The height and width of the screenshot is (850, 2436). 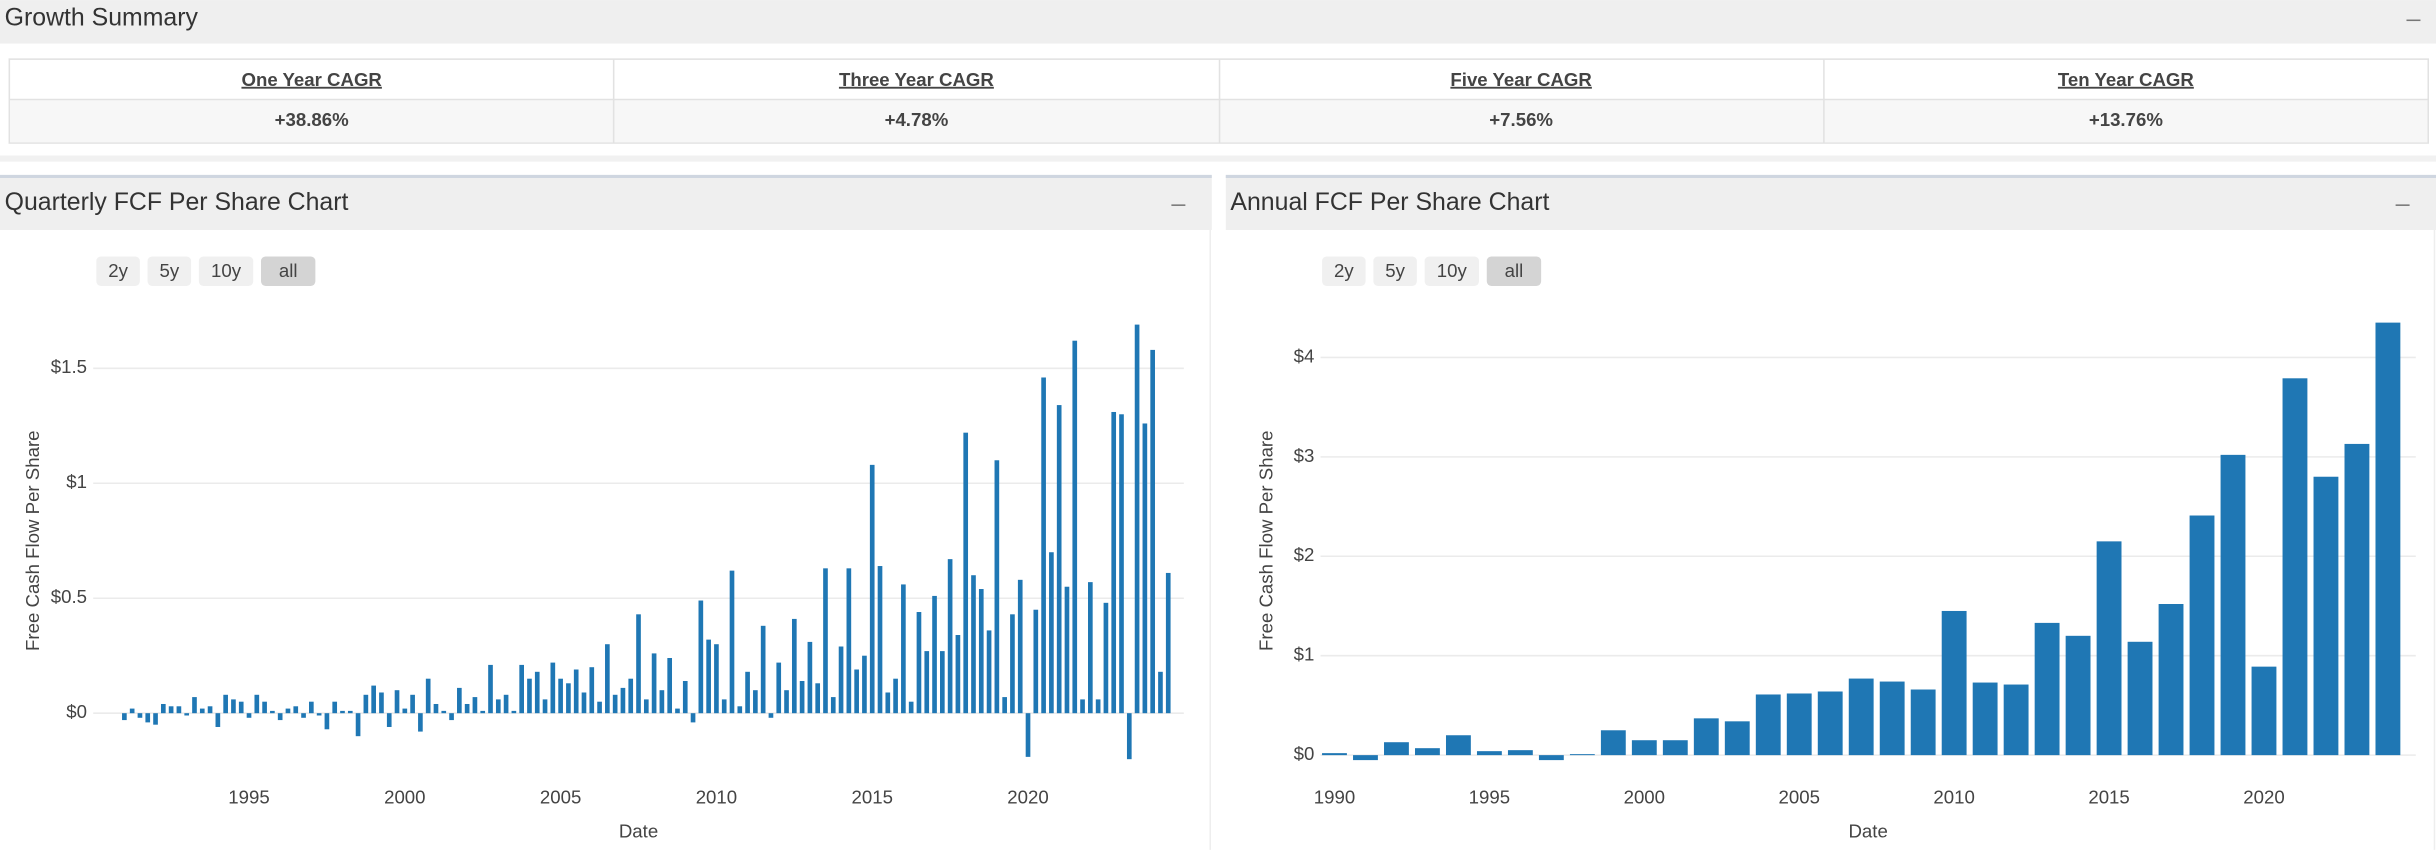 What do you see at coordinates (1304, 654) in the screenshot?
I see `y-tick-label: $1` at bounding box center [1304, 654].